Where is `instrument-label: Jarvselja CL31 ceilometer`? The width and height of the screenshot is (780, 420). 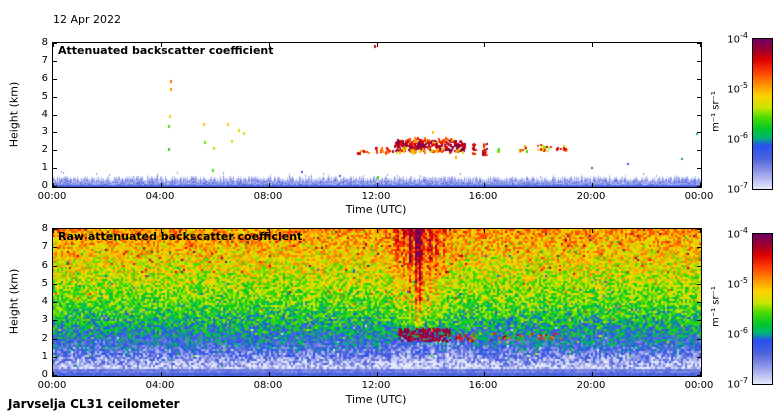
instrument-label: Jarvselja CL31 ceilometer is located at coordinates (94, 404).